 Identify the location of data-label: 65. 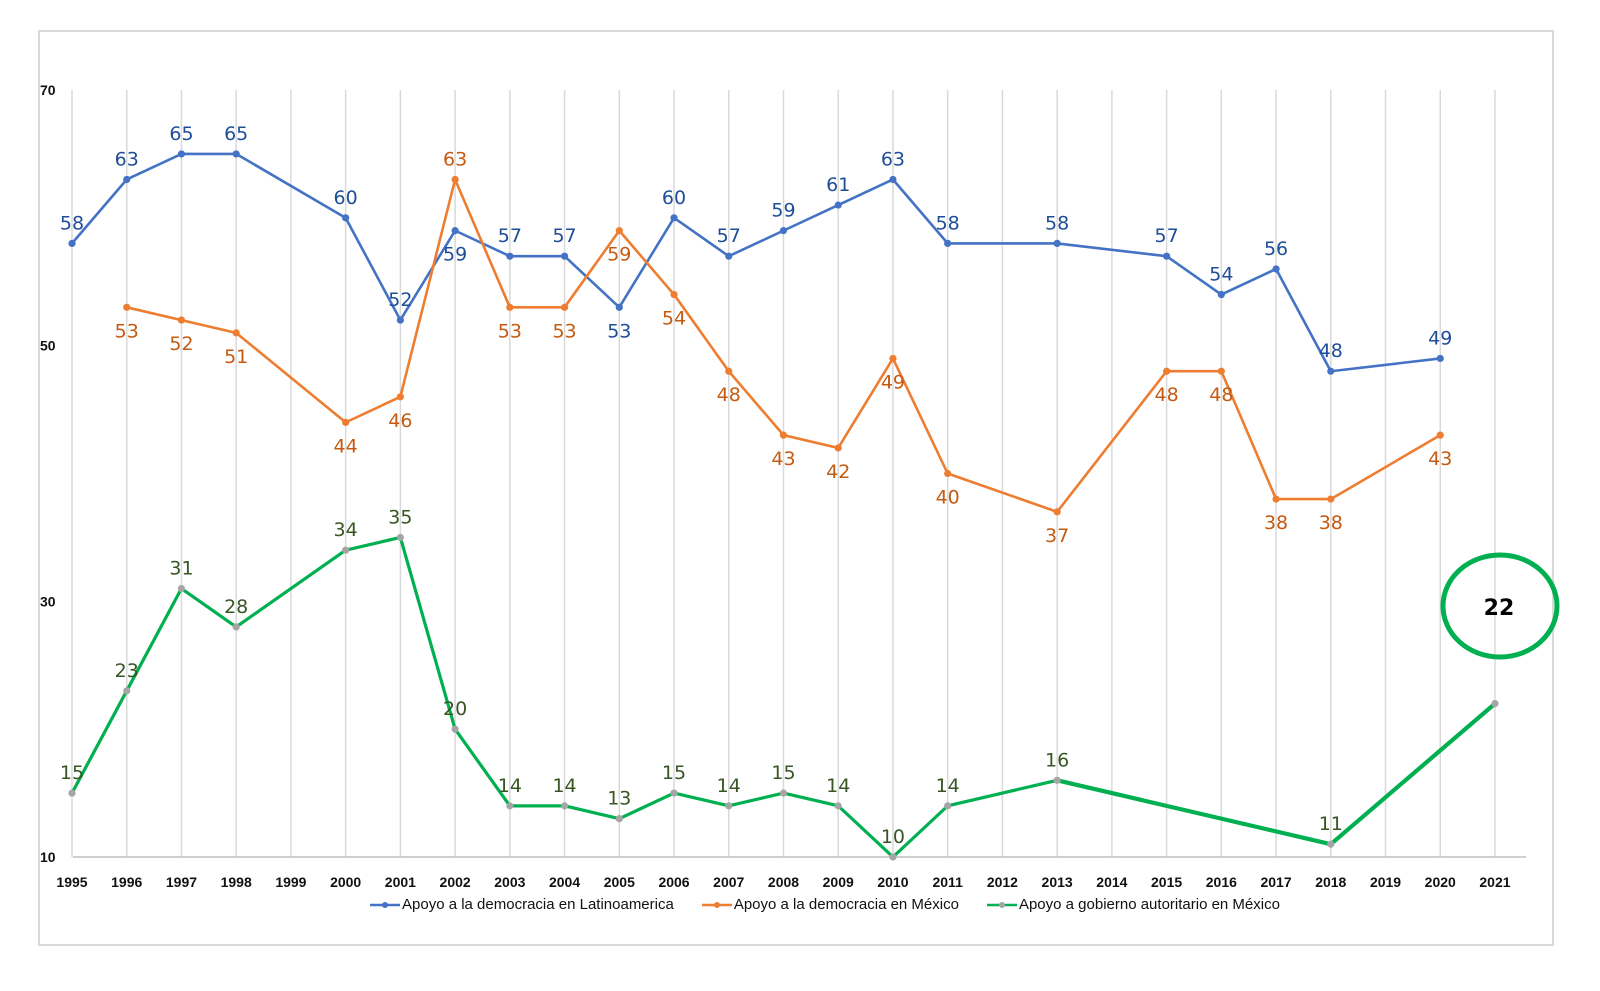
(236, 134).